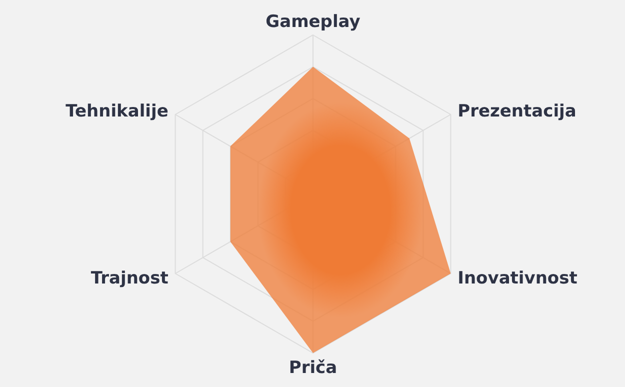 Image resolution: width=625 pixels, height=387 pixels. Describe the element at coordinates (129, 278) in the screenshot. I see `spoke-label: Trajnost` at that location.